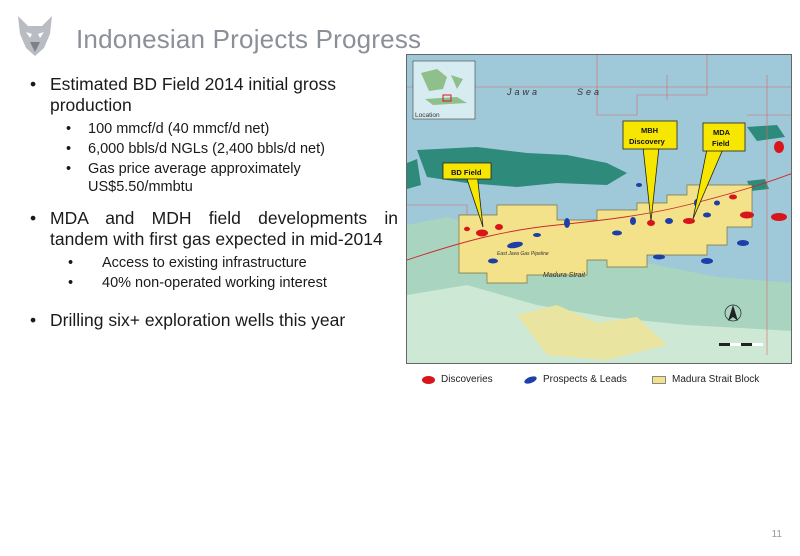  I want to click on location-inset: Location, so click(444, 90).